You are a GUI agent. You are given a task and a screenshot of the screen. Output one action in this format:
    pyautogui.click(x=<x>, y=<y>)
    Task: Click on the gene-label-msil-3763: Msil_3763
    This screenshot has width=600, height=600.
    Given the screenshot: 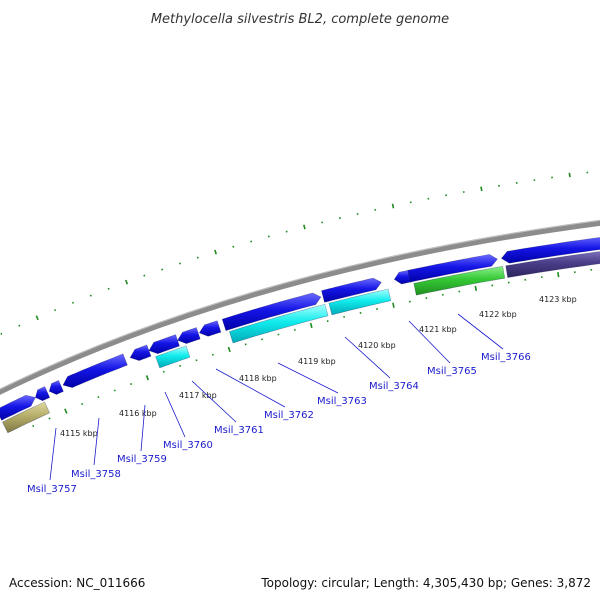 What is the action you would take?
    pyautogui.click(x=342, y=401)
    